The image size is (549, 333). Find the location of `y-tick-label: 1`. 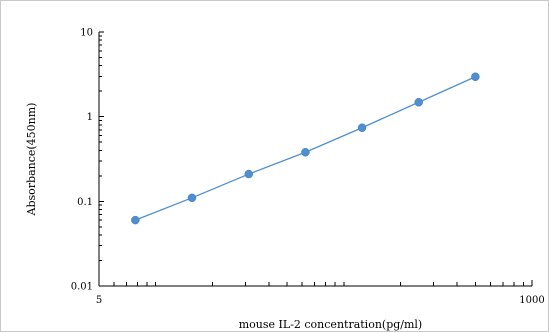

y-tick-label: 1 is located at coordinates (90, 117).